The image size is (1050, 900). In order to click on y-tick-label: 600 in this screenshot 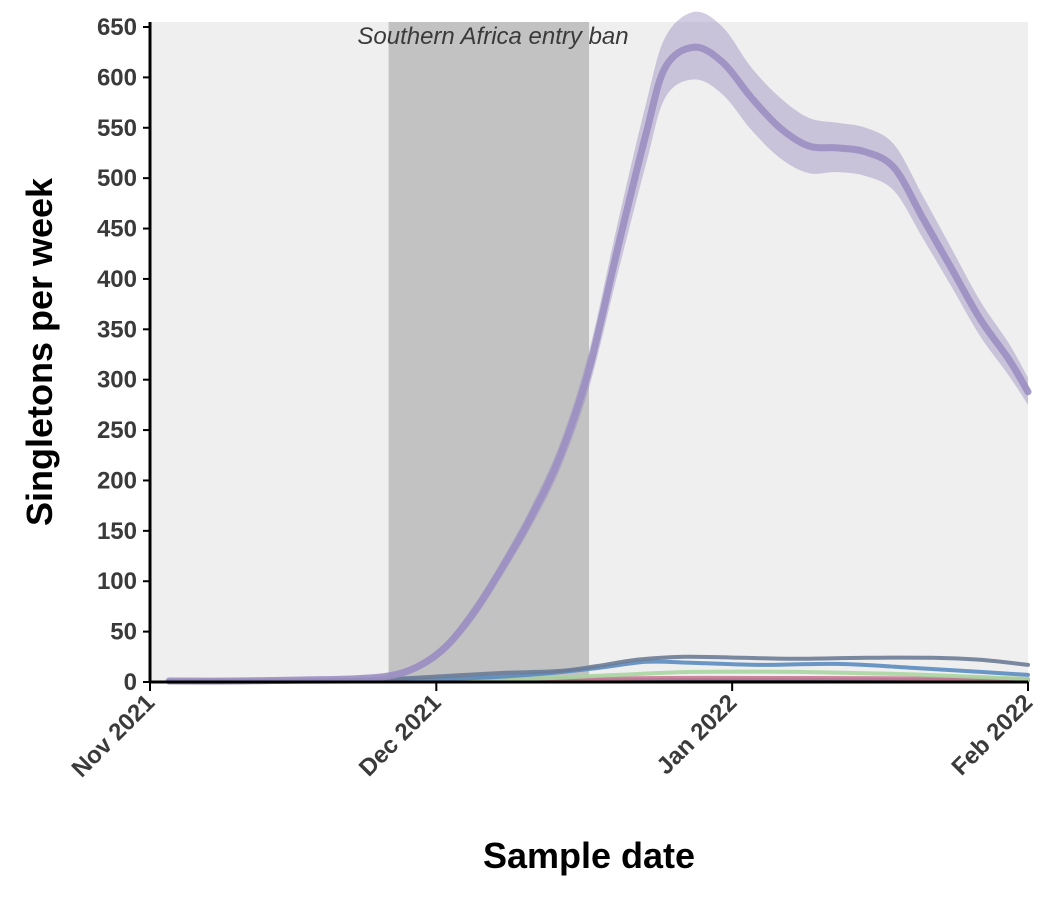, I will do `click(117, 77)`.